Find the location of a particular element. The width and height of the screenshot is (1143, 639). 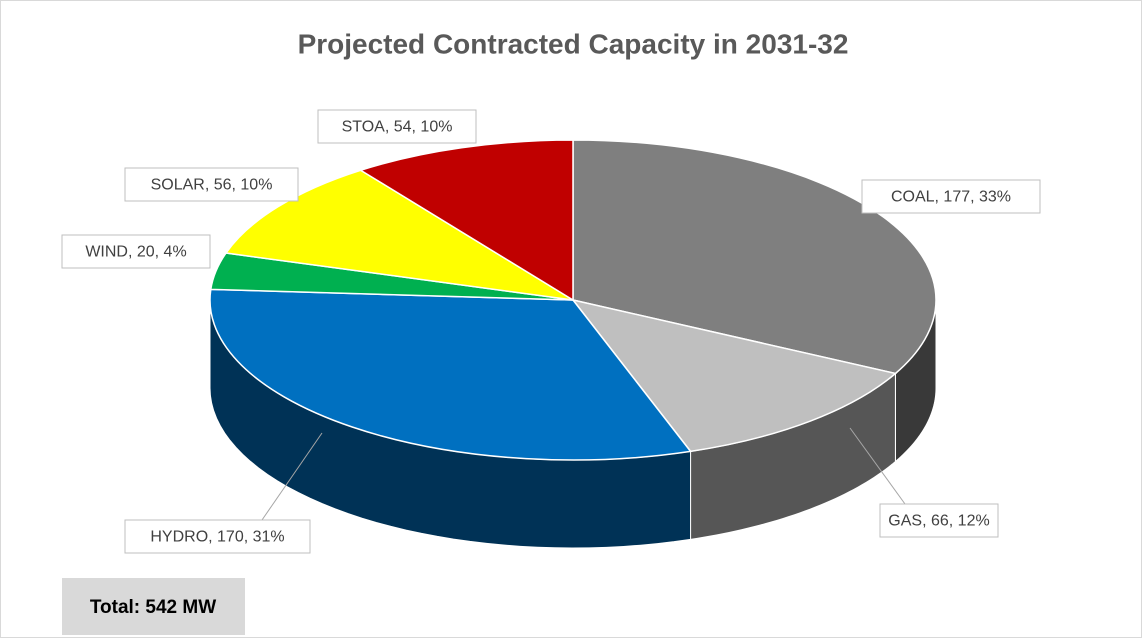

total-box is located at coordinates (153, 606).